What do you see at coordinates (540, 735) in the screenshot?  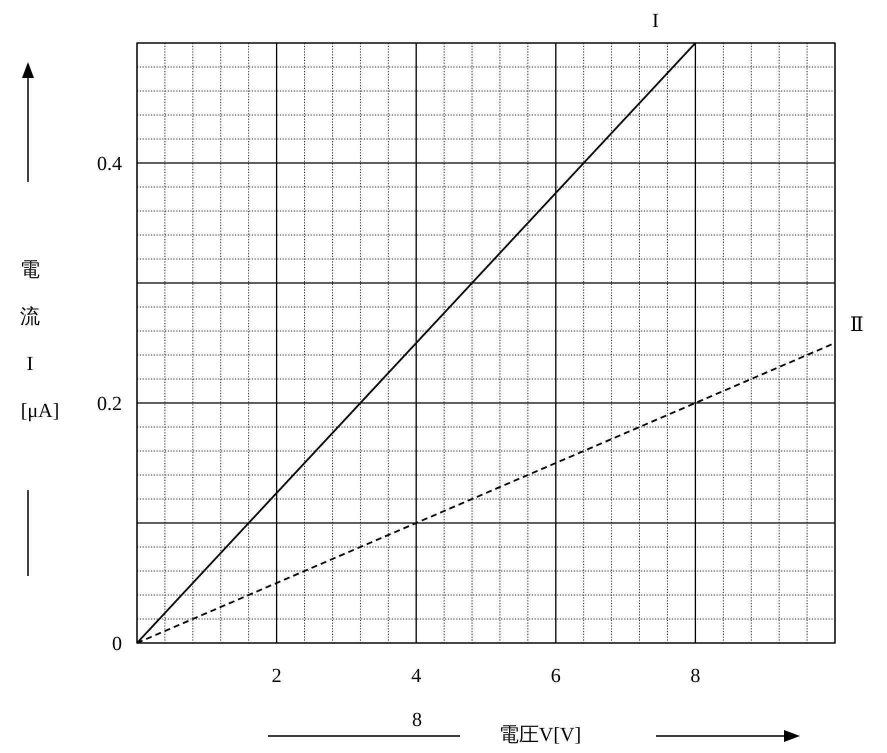 I see `x-axis-title: 電圧V[V]` at bounding box center [540, 735].